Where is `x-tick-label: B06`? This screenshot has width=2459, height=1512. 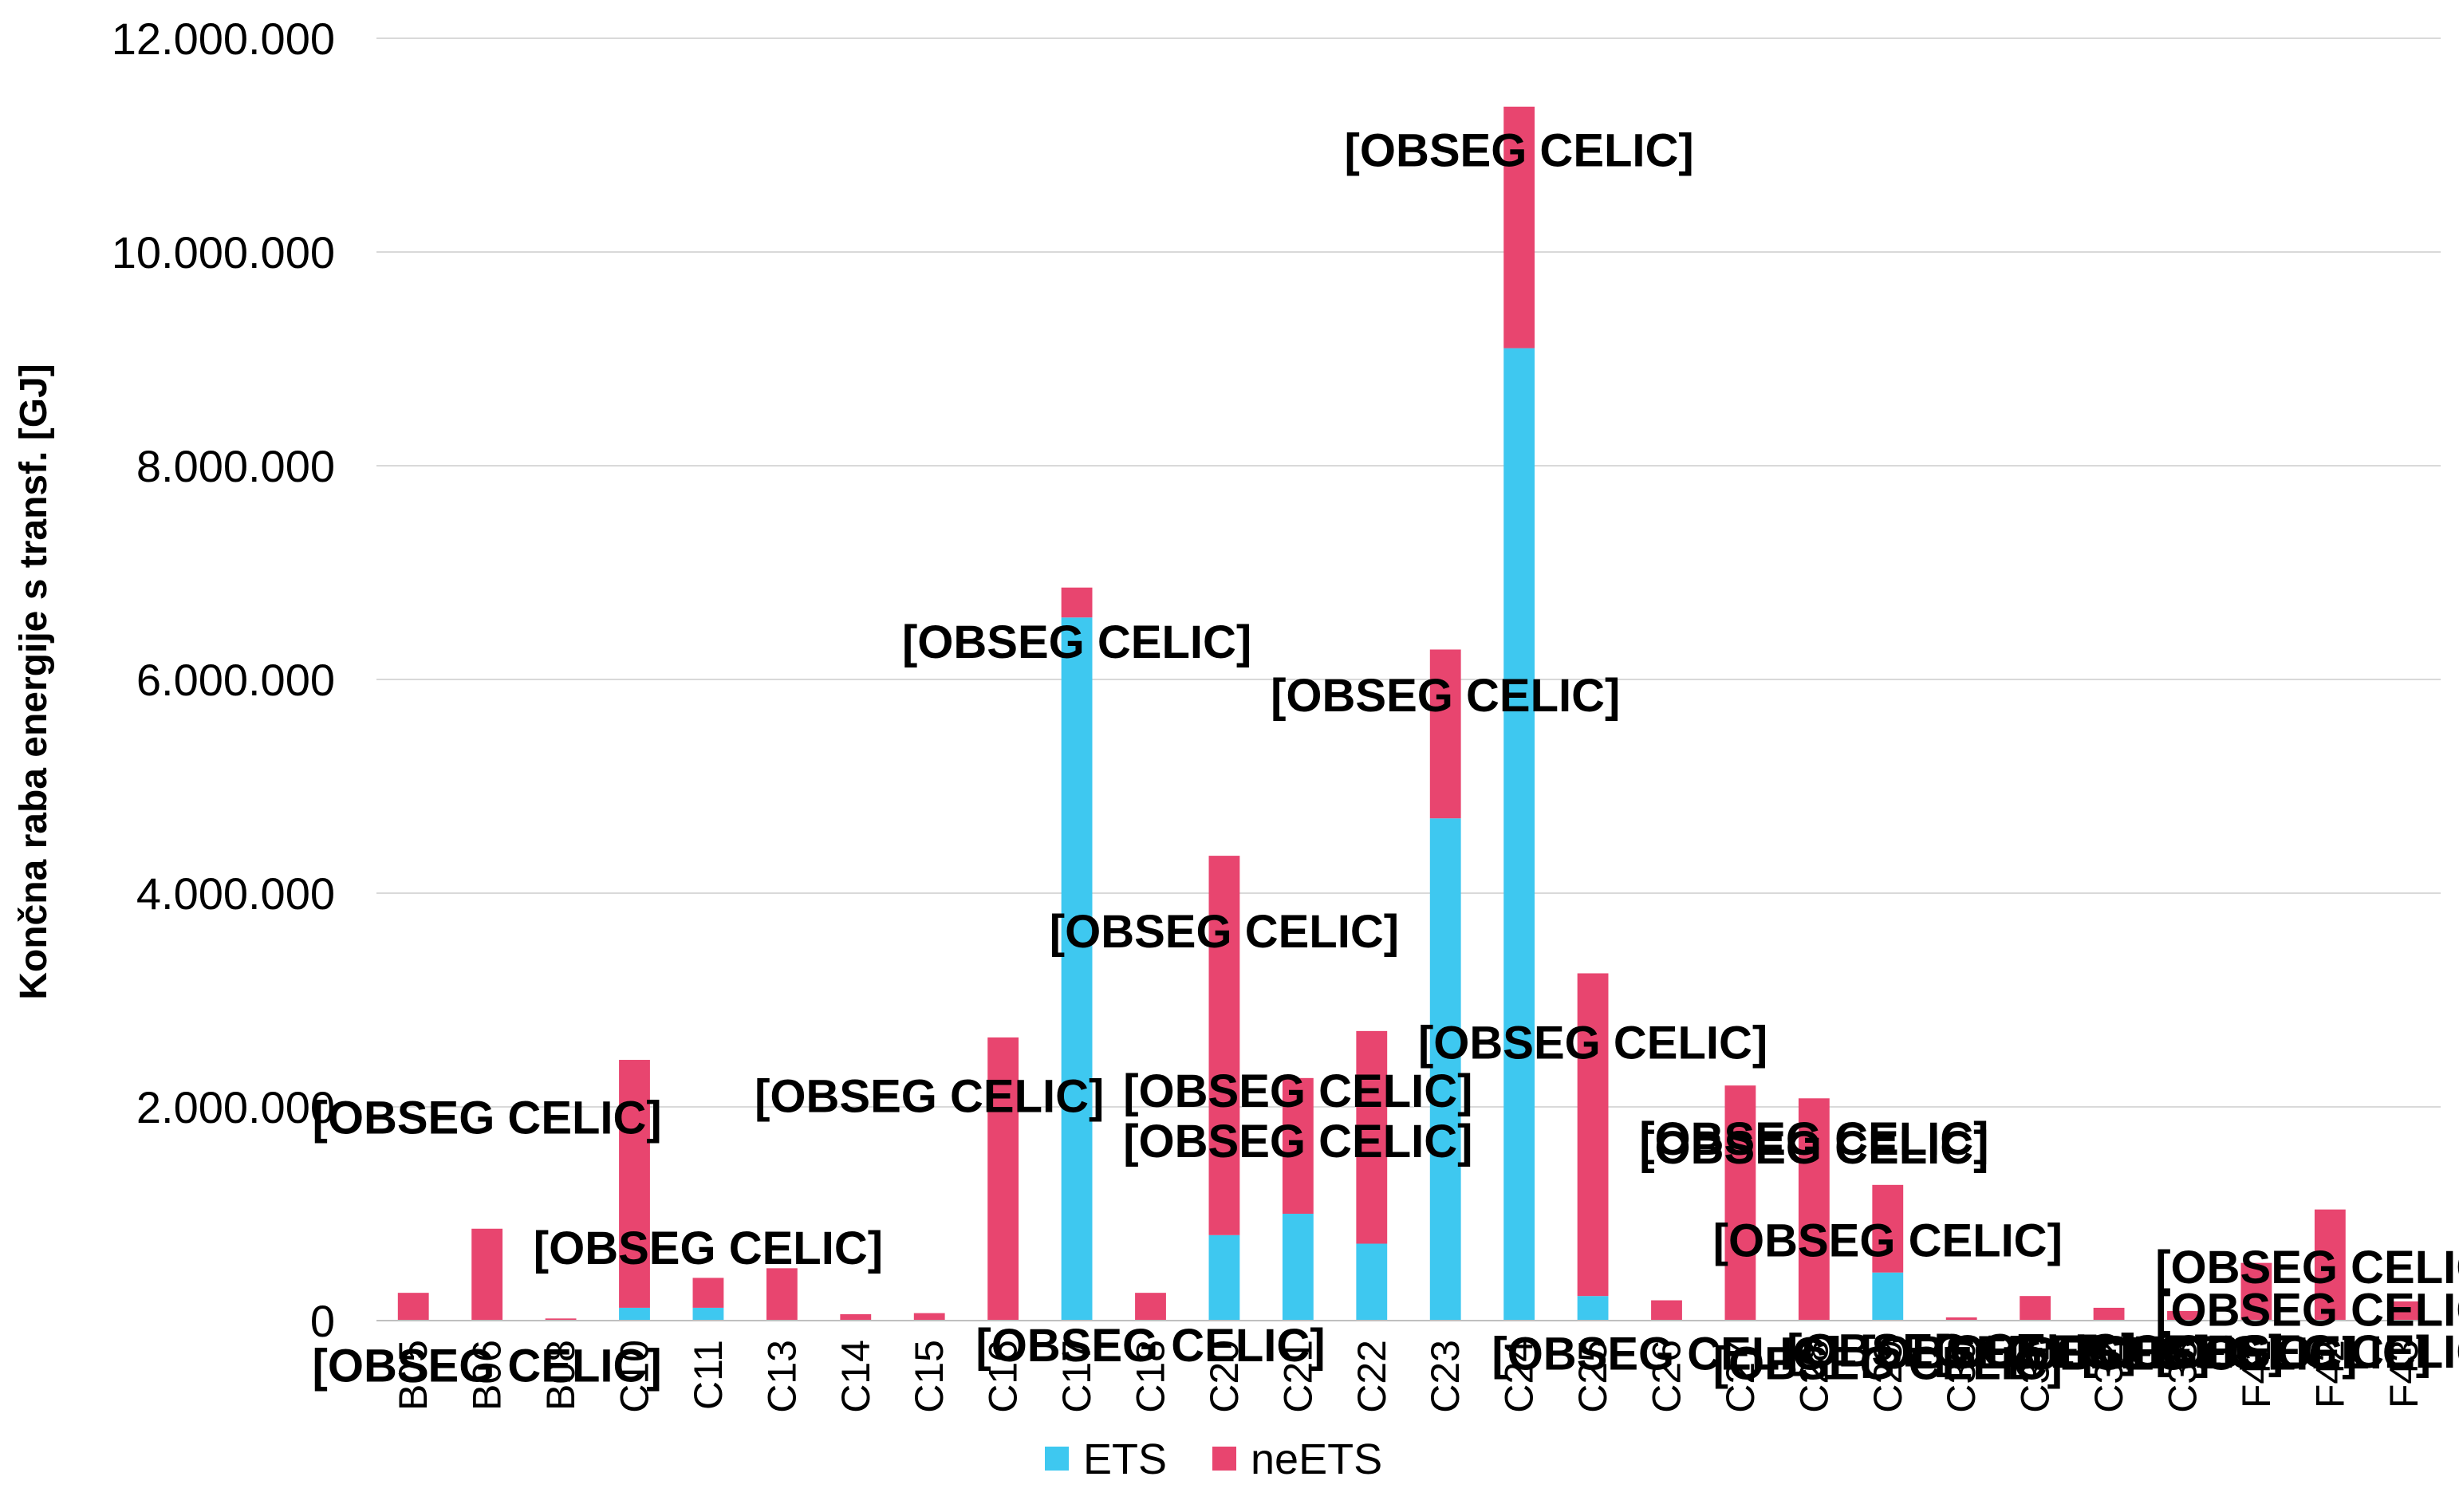
x-tick-label: B06 is located at coordinates (487, 1375).